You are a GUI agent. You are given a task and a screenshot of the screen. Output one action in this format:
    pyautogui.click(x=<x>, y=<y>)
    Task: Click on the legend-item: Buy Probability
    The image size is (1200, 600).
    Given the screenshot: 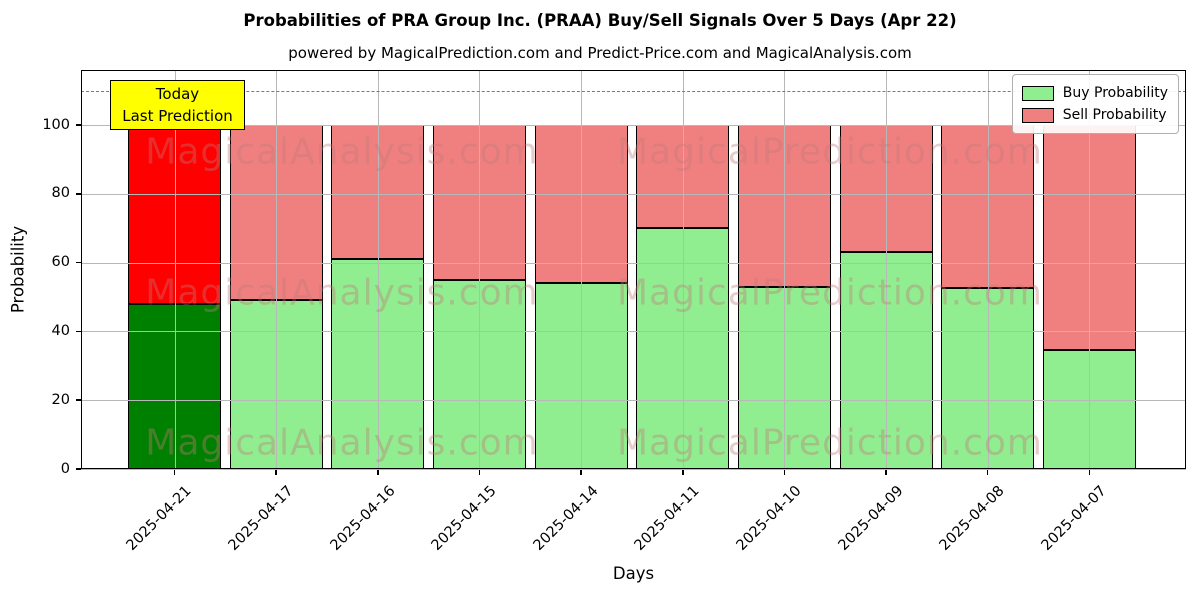 What is the action you would take?
    pyautogui.click(x=1094, y=93)
    